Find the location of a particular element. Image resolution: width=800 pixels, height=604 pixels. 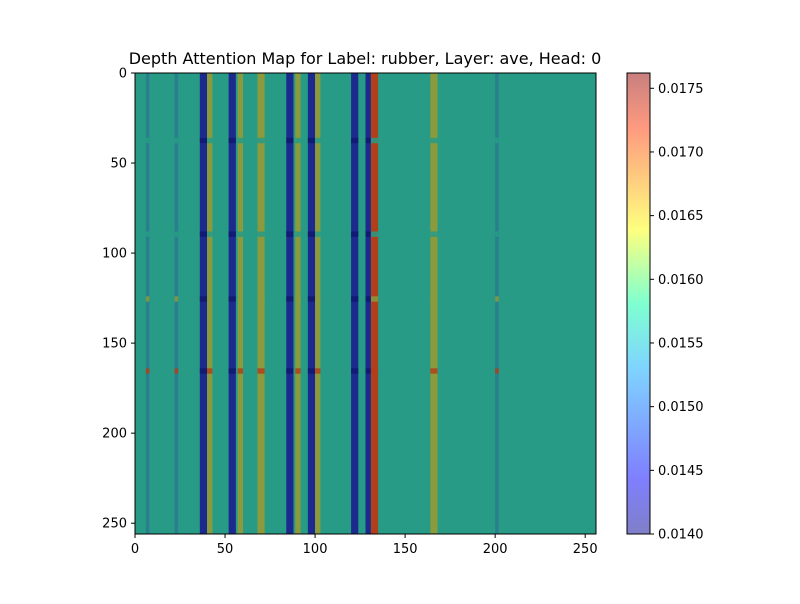

colorbar-tick-label-0: 0.0140 is located at coordinates (681, 535).